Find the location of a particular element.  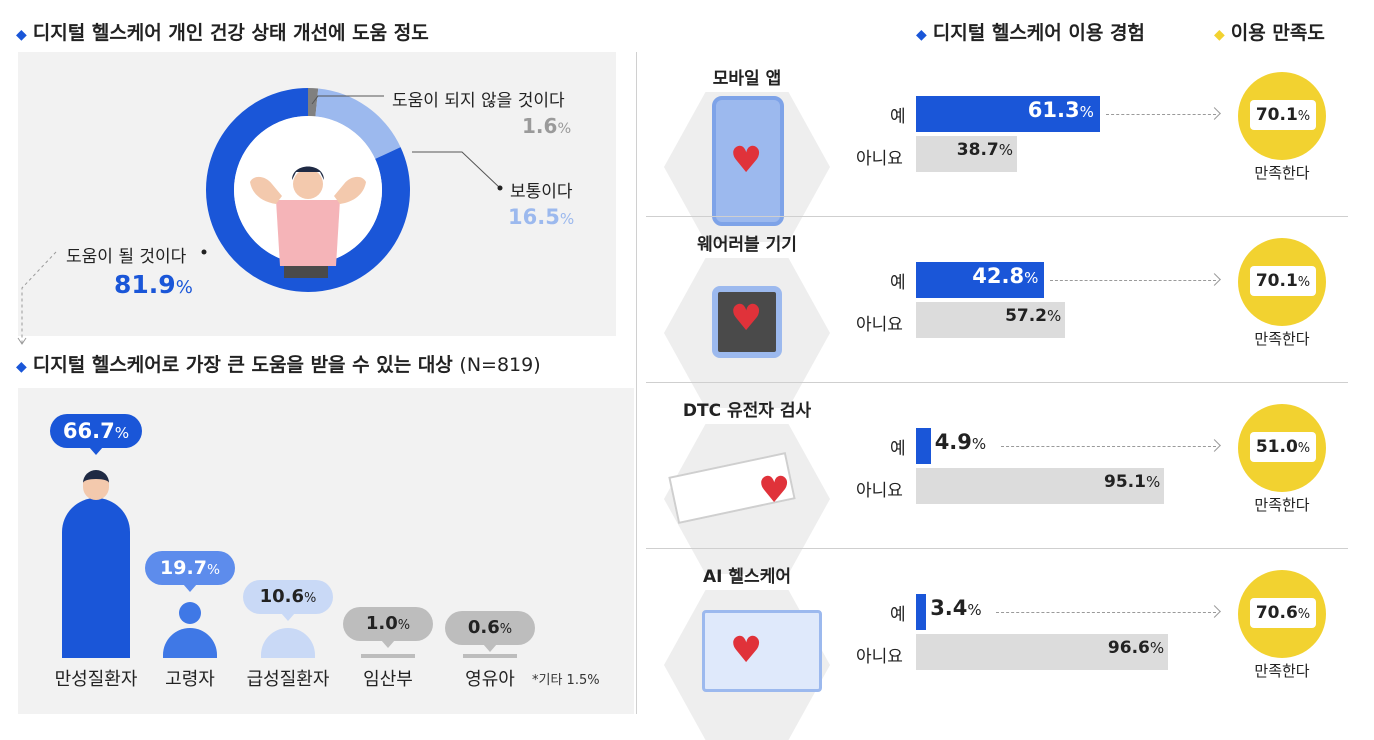

category-label-dtc-genetic: DTC 유전자 검사 is located at coordinates (747, 408).